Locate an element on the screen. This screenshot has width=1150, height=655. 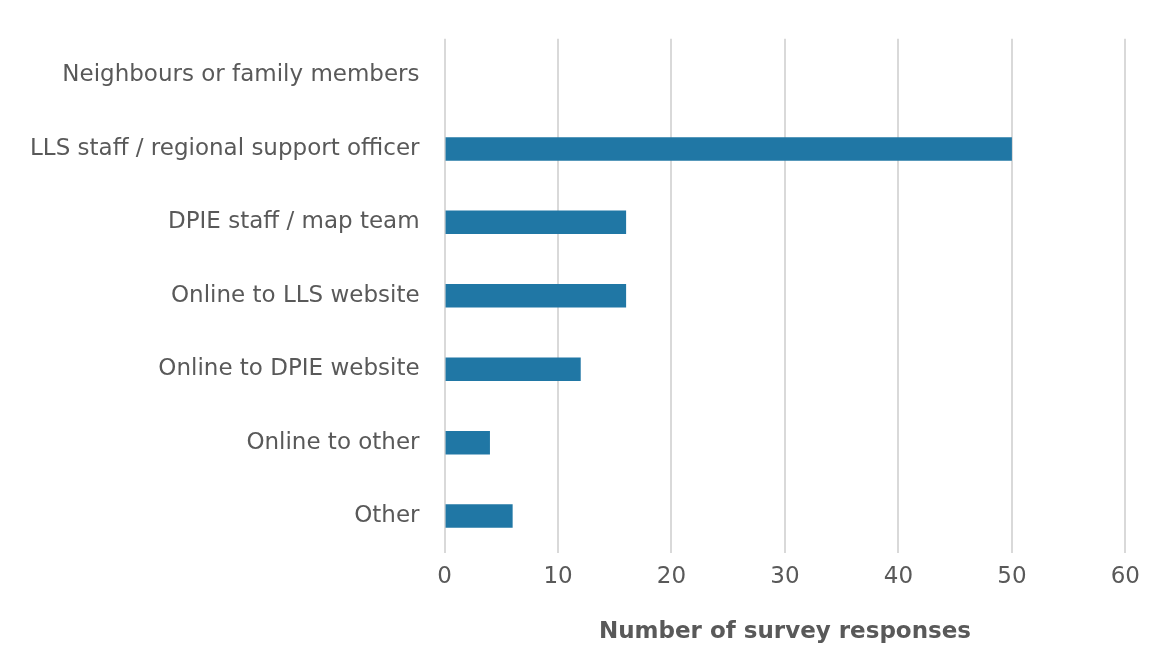
y-tick-label: Online to DPIE website is located at coordinates (289, 367).